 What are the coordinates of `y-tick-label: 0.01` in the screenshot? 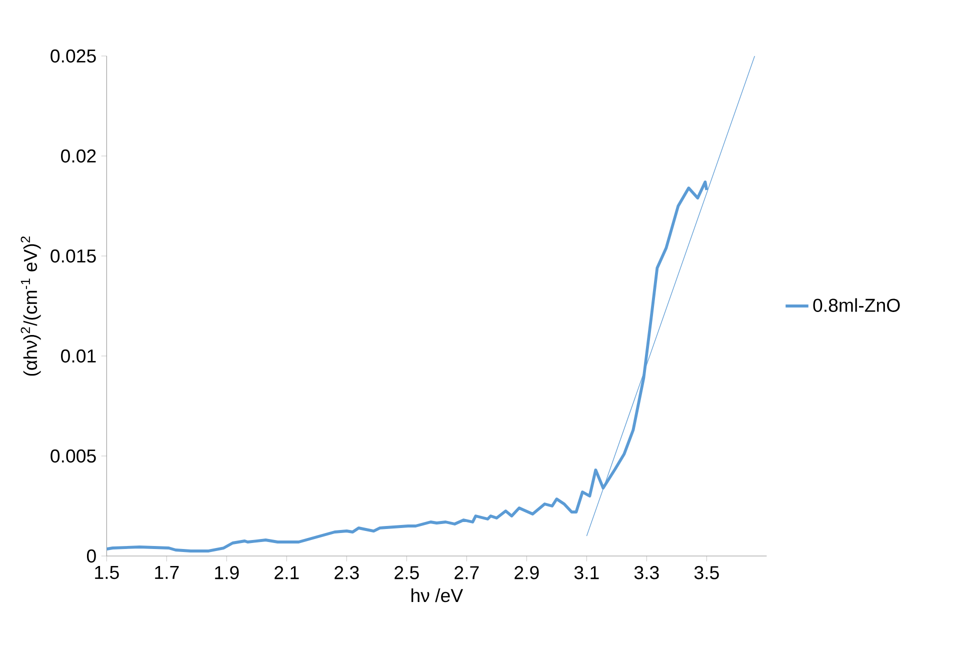 It's located at (78, 356).